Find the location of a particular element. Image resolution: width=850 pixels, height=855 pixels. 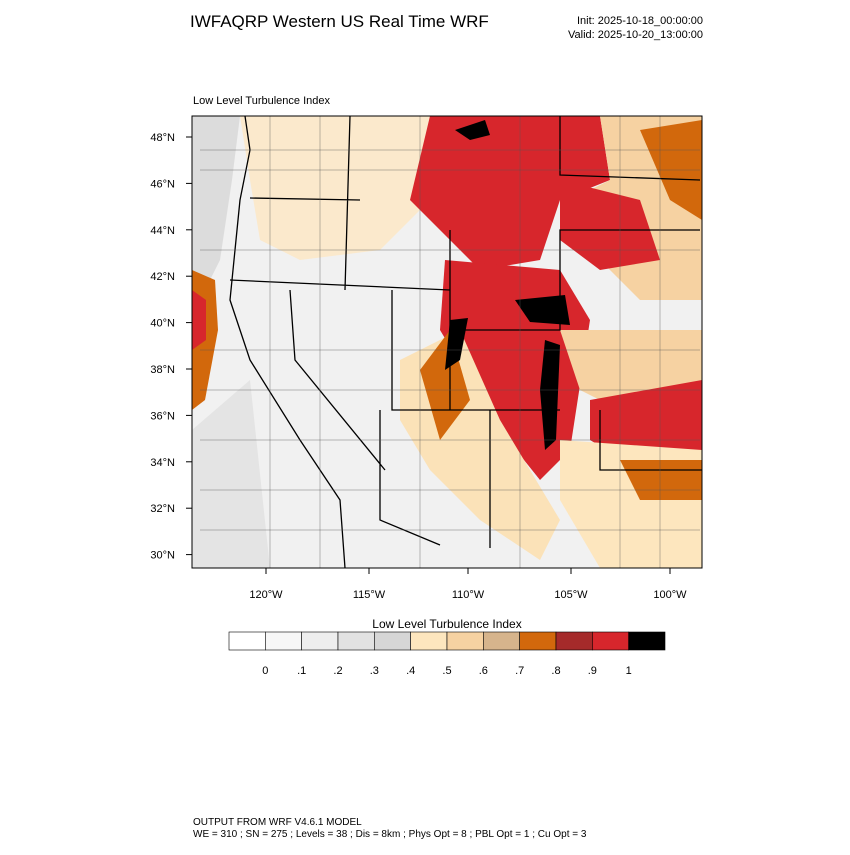

colorbar-tick-label: .7 is located at coordinates (519, 671).